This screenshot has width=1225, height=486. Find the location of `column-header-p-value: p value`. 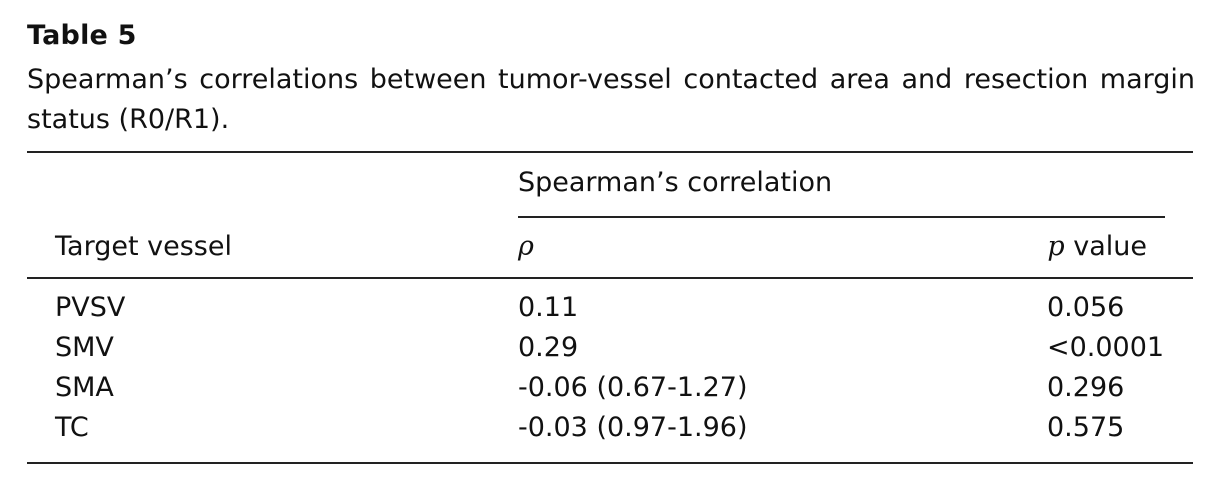

column-header-p-value: p value is located at coordinates (1097, 247).